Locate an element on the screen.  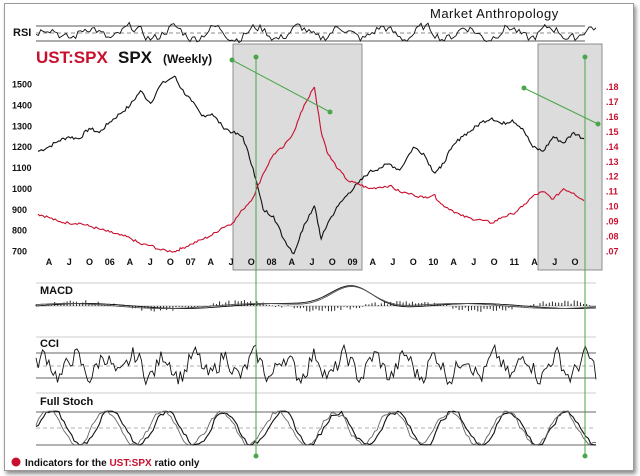
title-ratio: UST:SPX is located at coordinates (72, 57).